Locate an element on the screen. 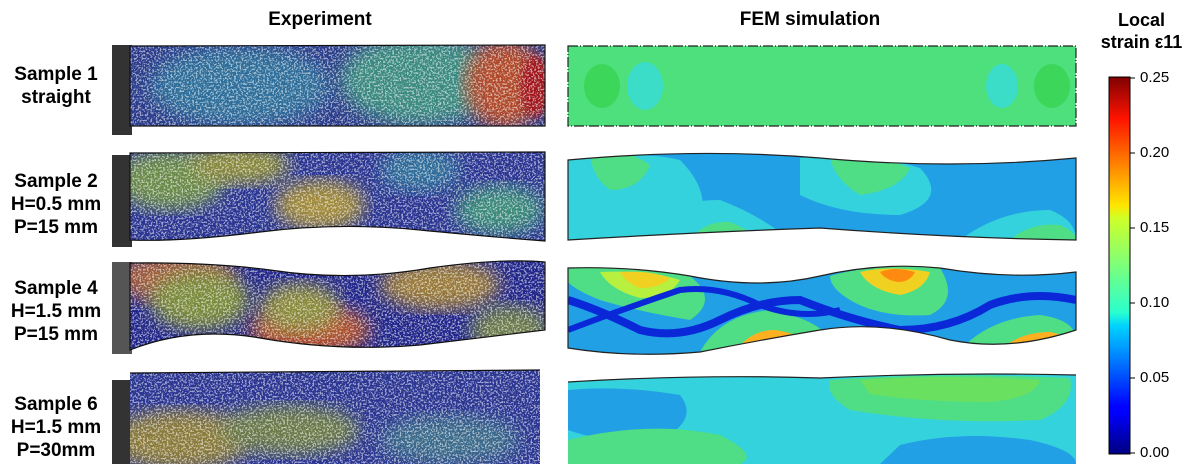 The width and height of the screenshot is (1187, 464). row-label-line2: H=0.5 mm is located at coordinates (56, 204).